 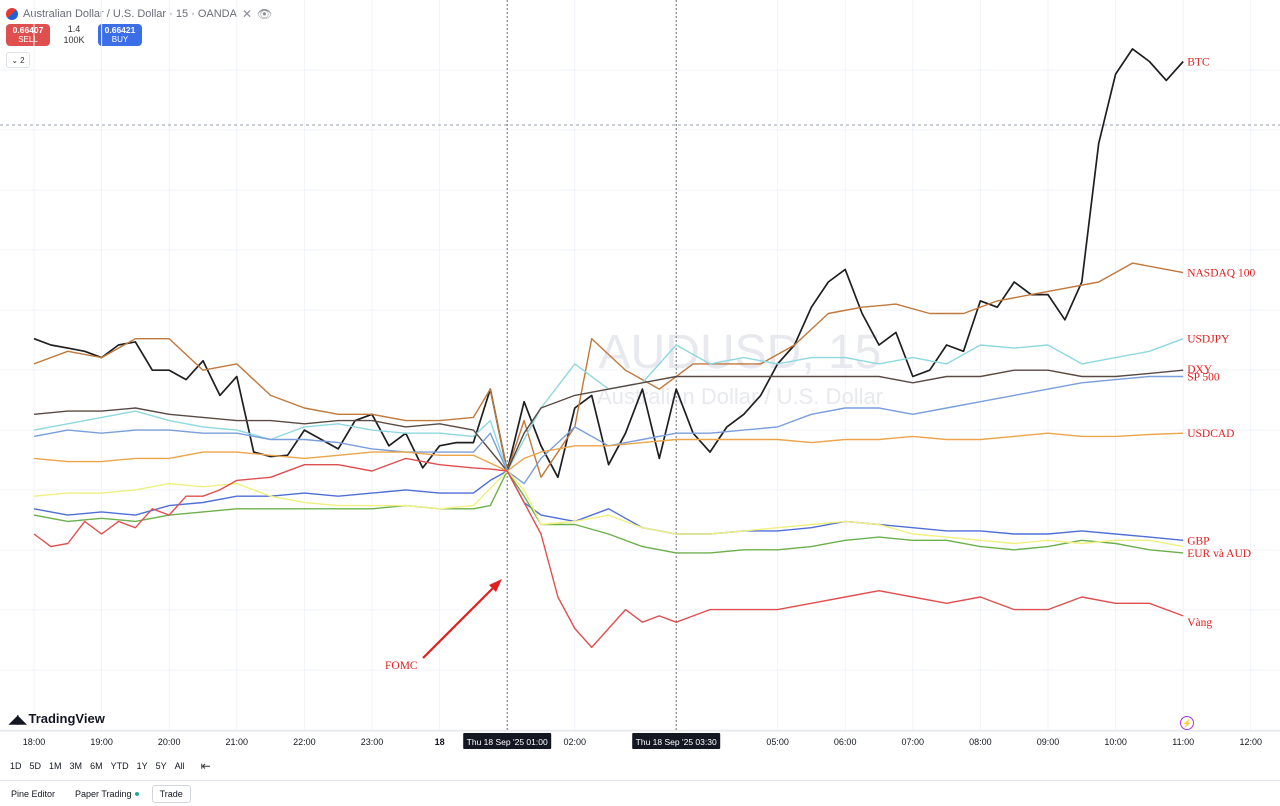 I want to click on sell-label: SELL, so click(x=28, y=39).